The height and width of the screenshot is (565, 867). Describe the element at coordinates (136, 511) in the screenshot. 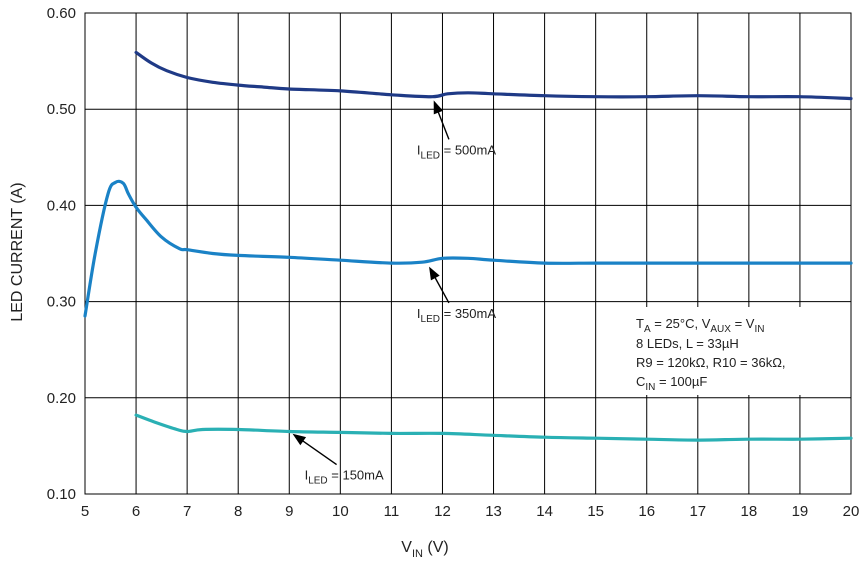

I see `x-tick-label: 6` at that location.